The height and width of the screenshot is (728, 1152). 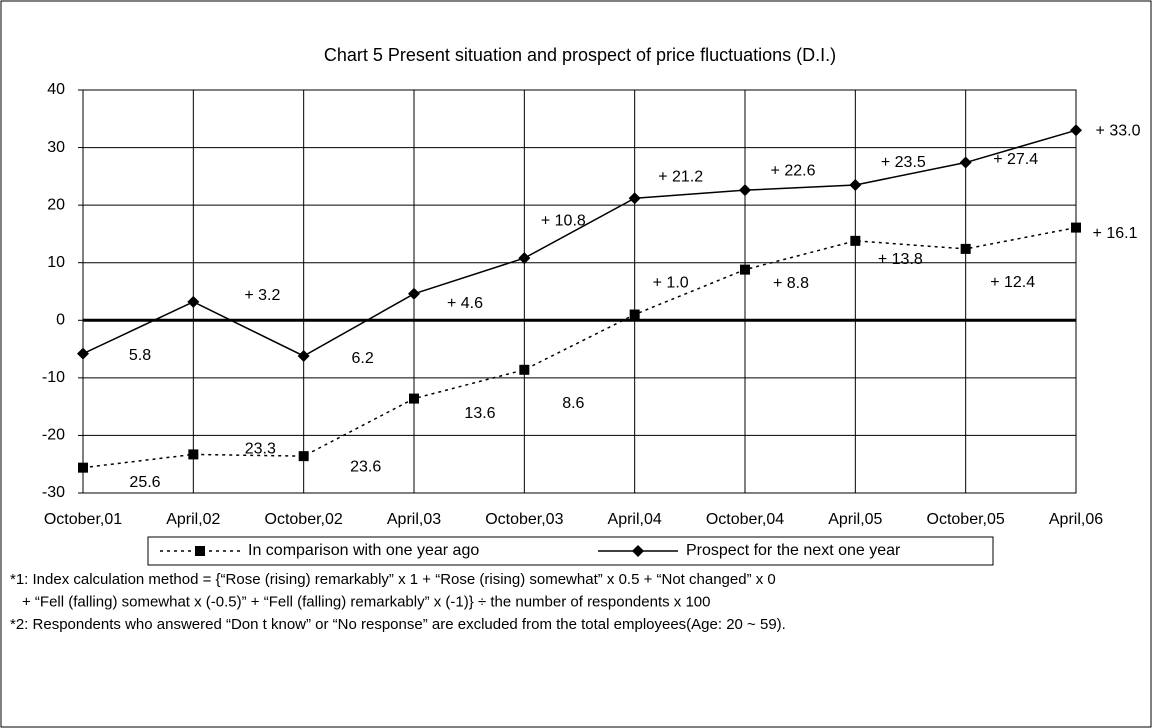 What do you see at coordinates (465, 303) in the screenshot?
I see `data-label: + 4.6` at bounding box center [465, 303].